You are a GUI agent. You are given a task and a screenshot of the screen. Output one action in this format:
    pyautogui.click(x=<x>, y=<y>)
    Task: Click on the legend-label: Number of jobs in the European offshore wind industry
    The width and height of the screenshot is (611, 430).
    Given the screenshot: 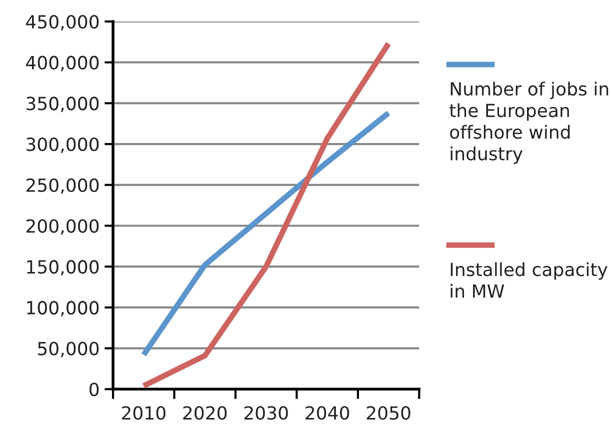 What is the action you would take?
    pyautogui.click(x=529, y=123)
    